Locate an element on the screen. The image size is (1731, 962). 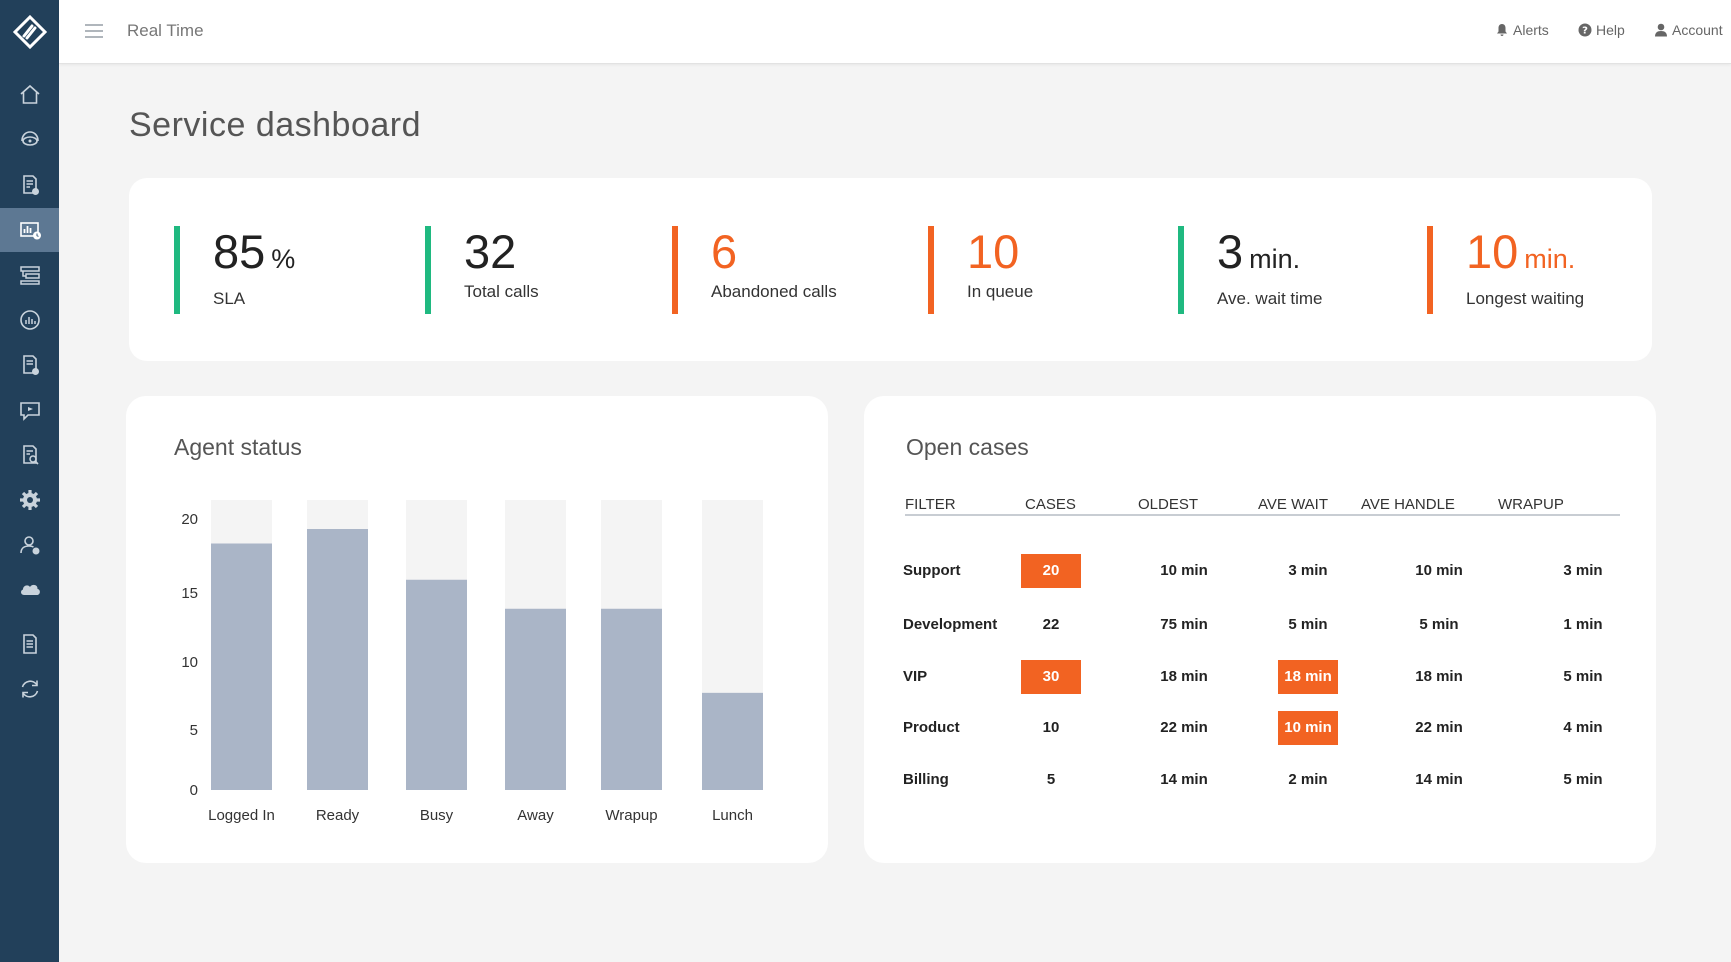
kpi-in-queue: 10 In queue is located at coordinates (980, 270).